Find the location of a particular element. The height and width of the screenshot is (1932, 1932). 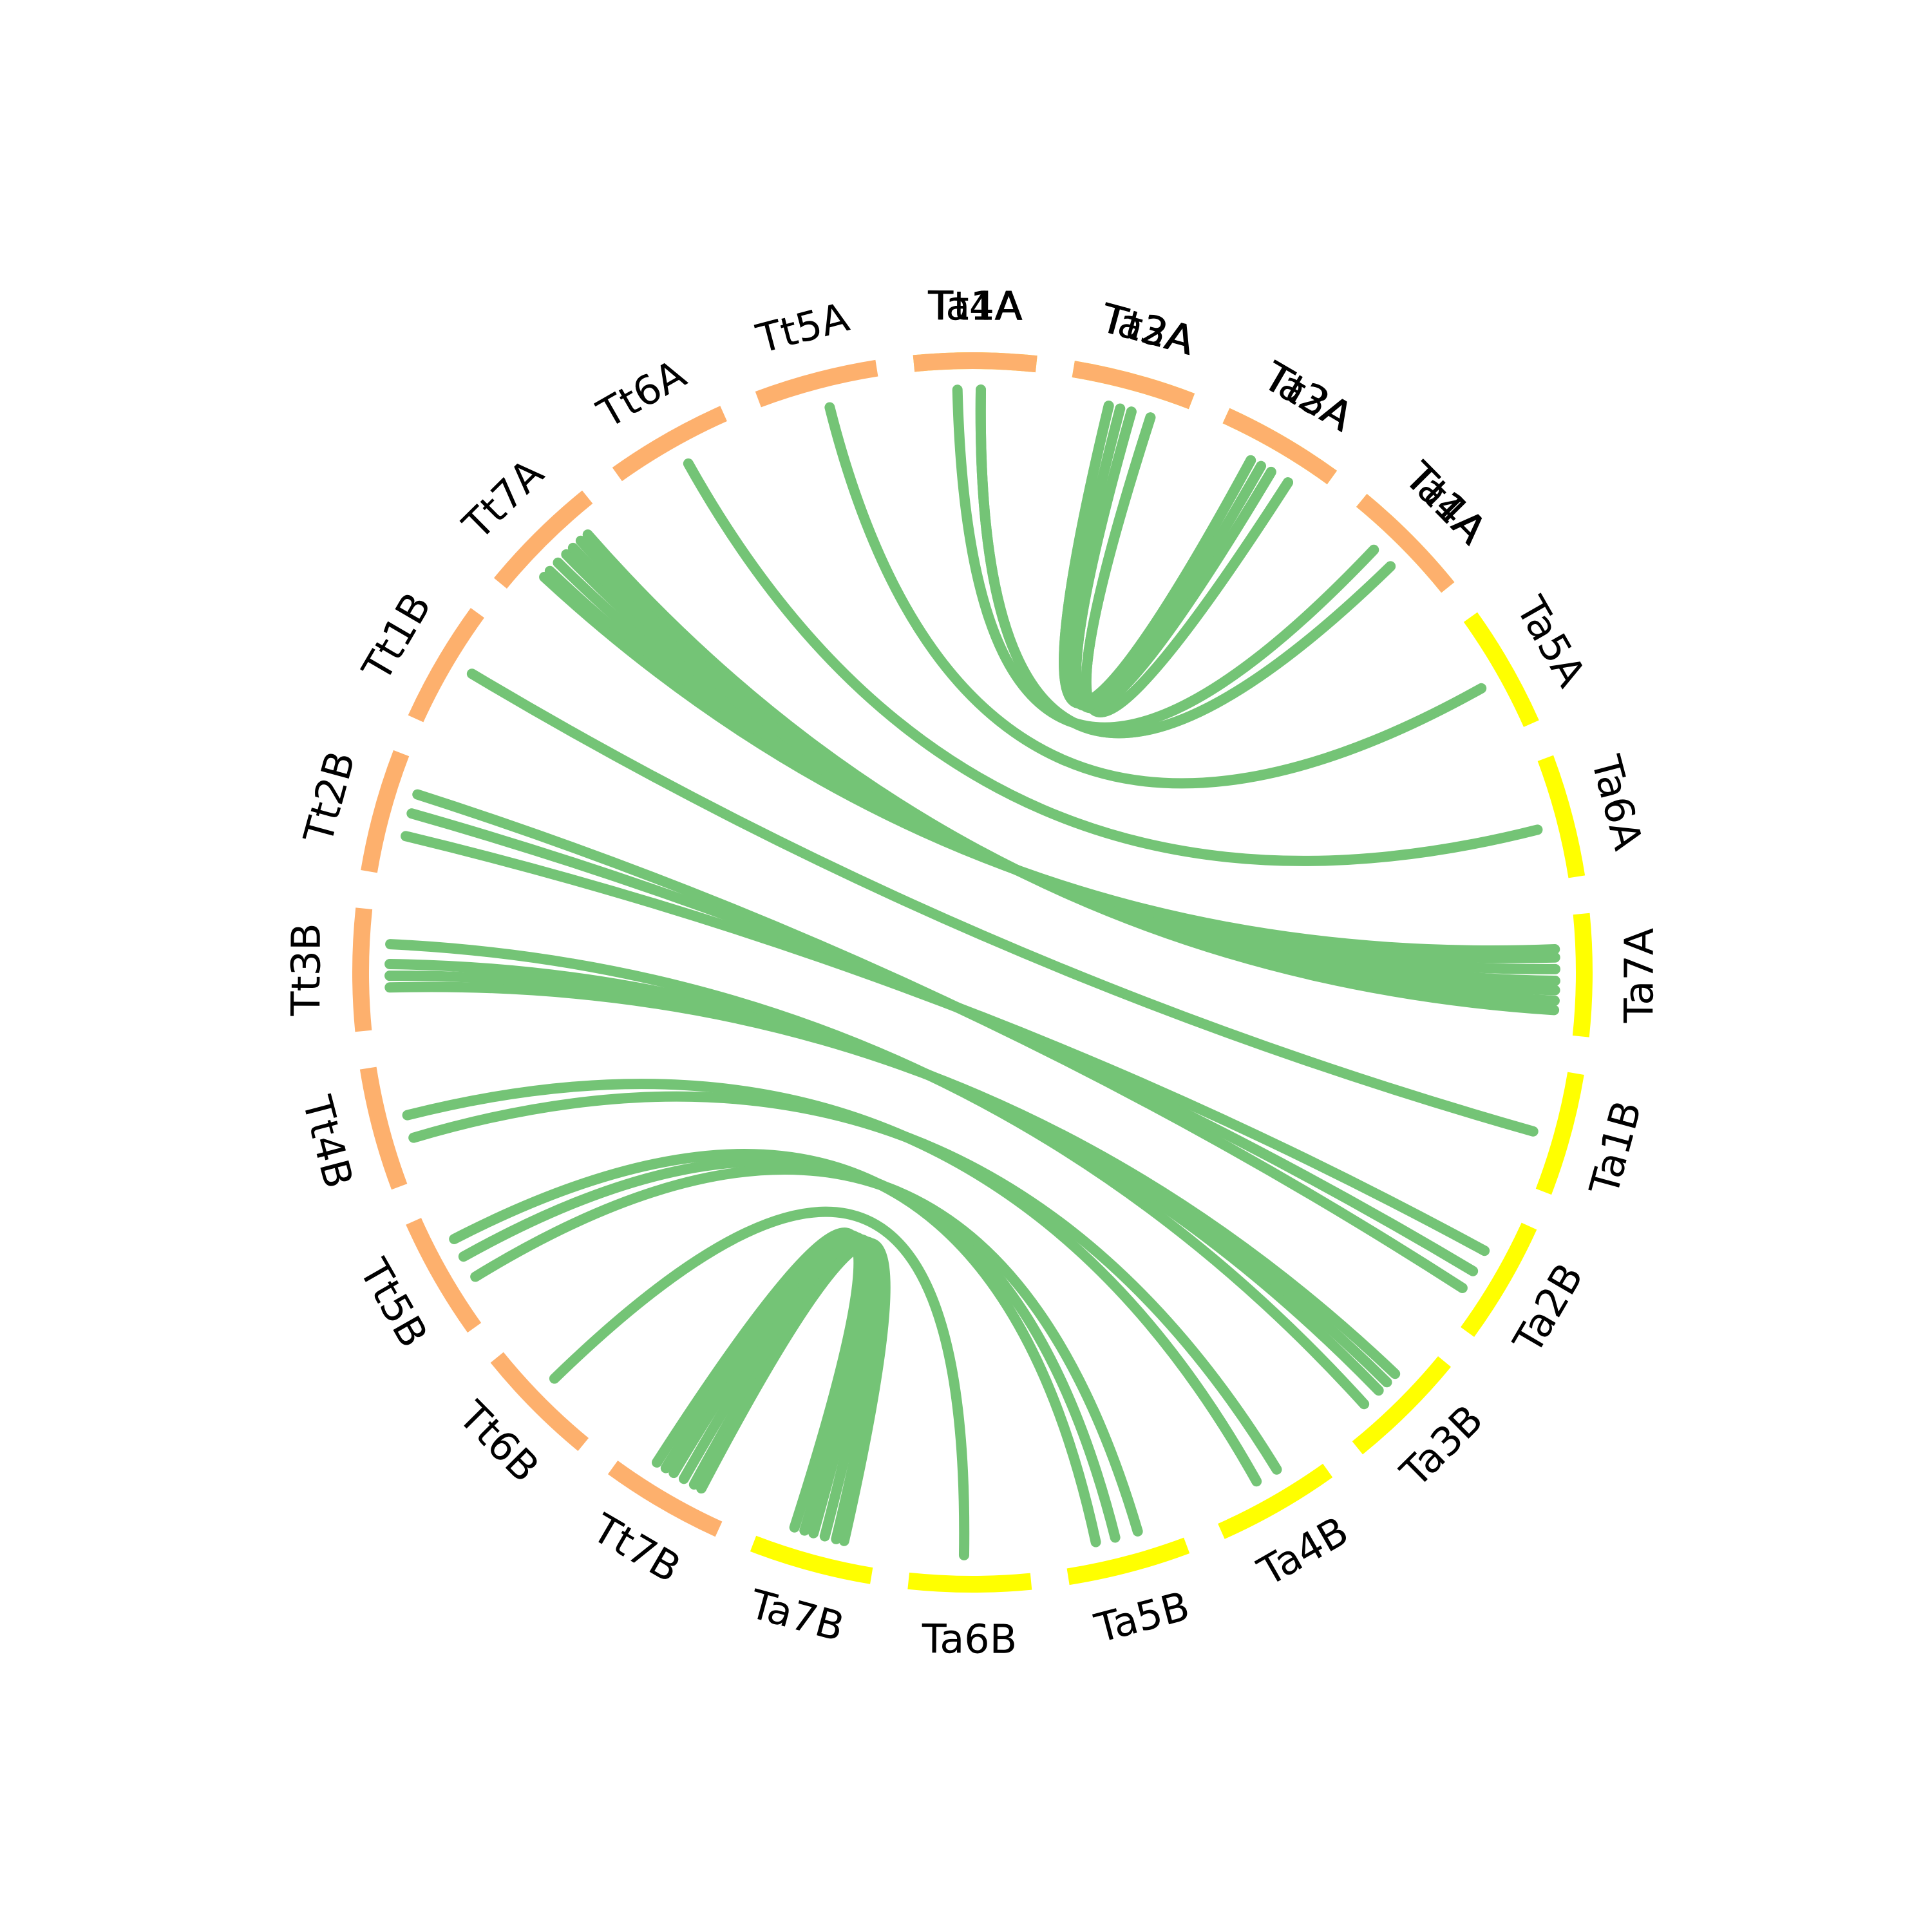

segment-label-tt4a: Tt4A is located at coordinates (975, 306).